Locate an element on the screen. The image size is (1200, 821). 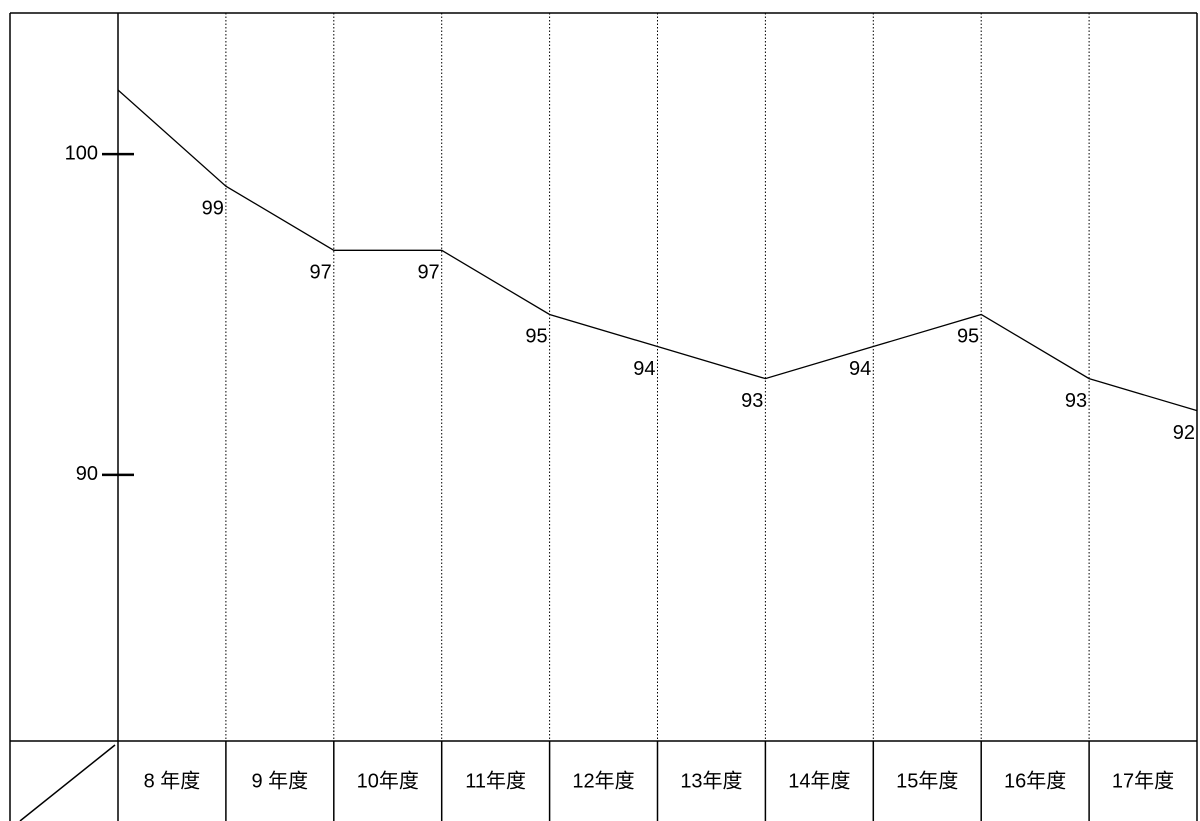
y-tick-label: 90 is located at coordinates (87, 474).